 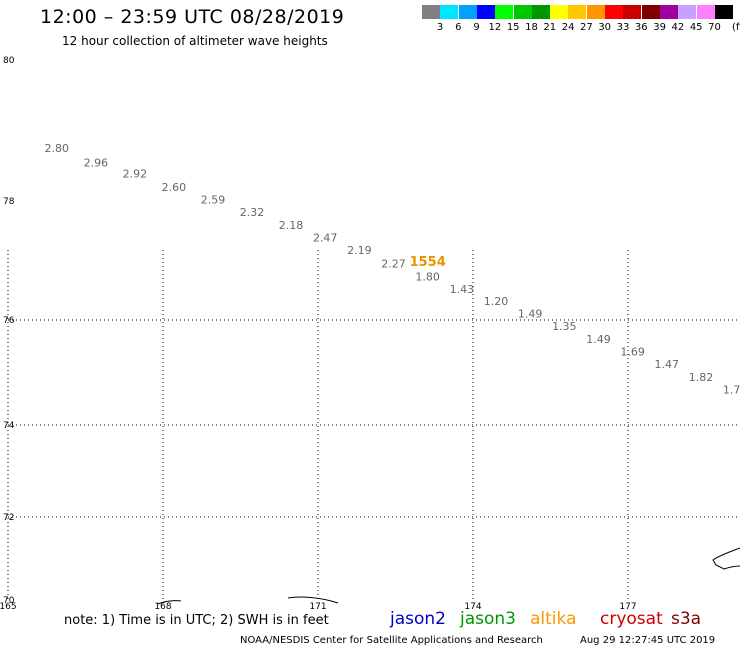 What do you see at coordinates (550, 27) in the screenshot?
I see `legend-label: 21` at bounding box center [550, 27].